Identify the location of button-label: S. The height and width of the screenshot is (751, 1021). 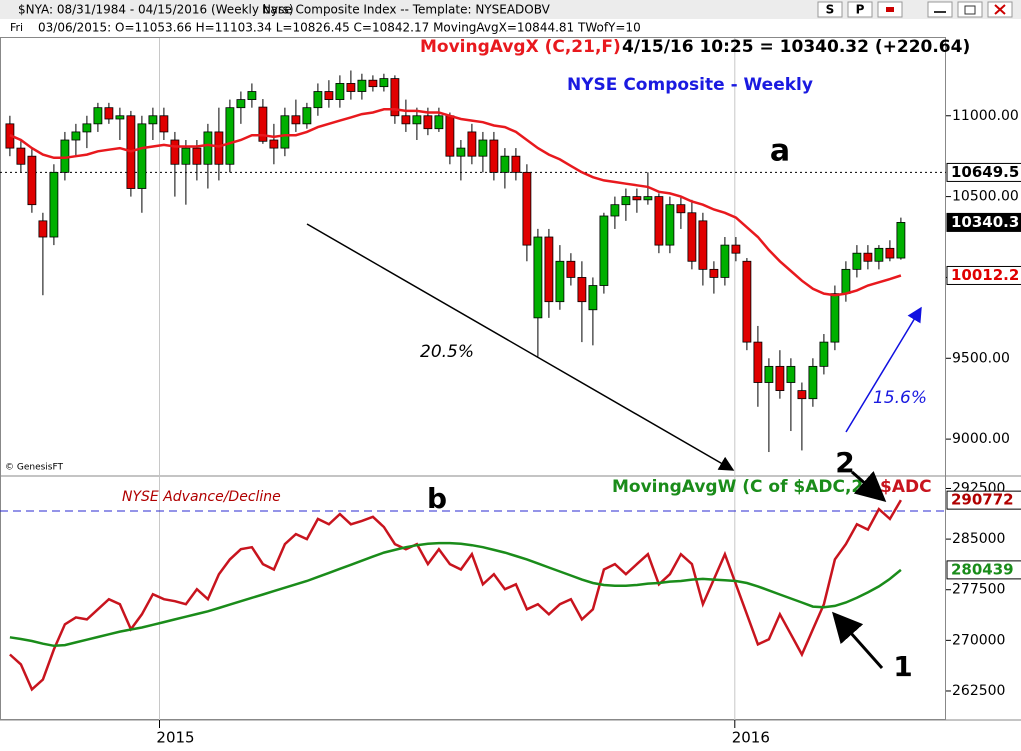
(830, 10).